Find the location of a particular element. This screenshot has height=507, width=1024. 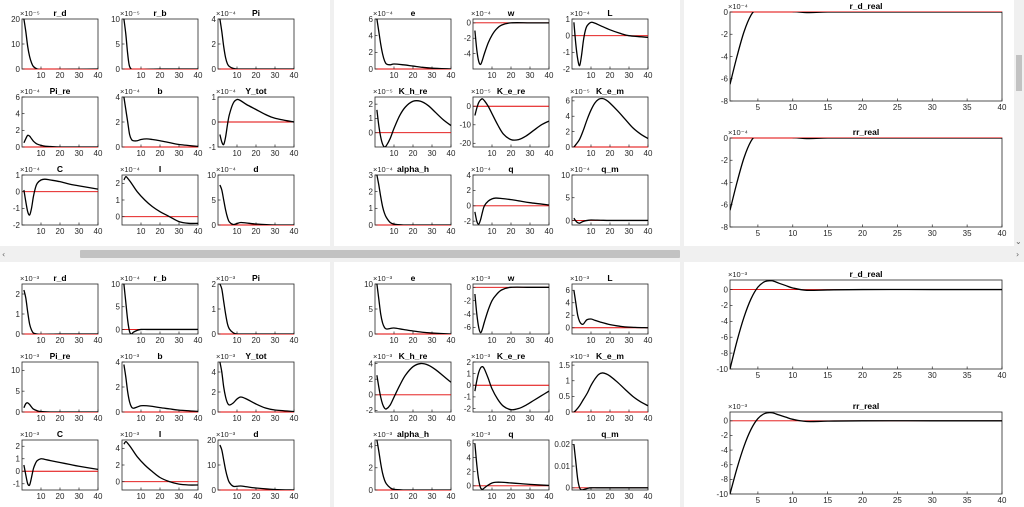

chart-title: r_d is located at coordinates (59, 278).